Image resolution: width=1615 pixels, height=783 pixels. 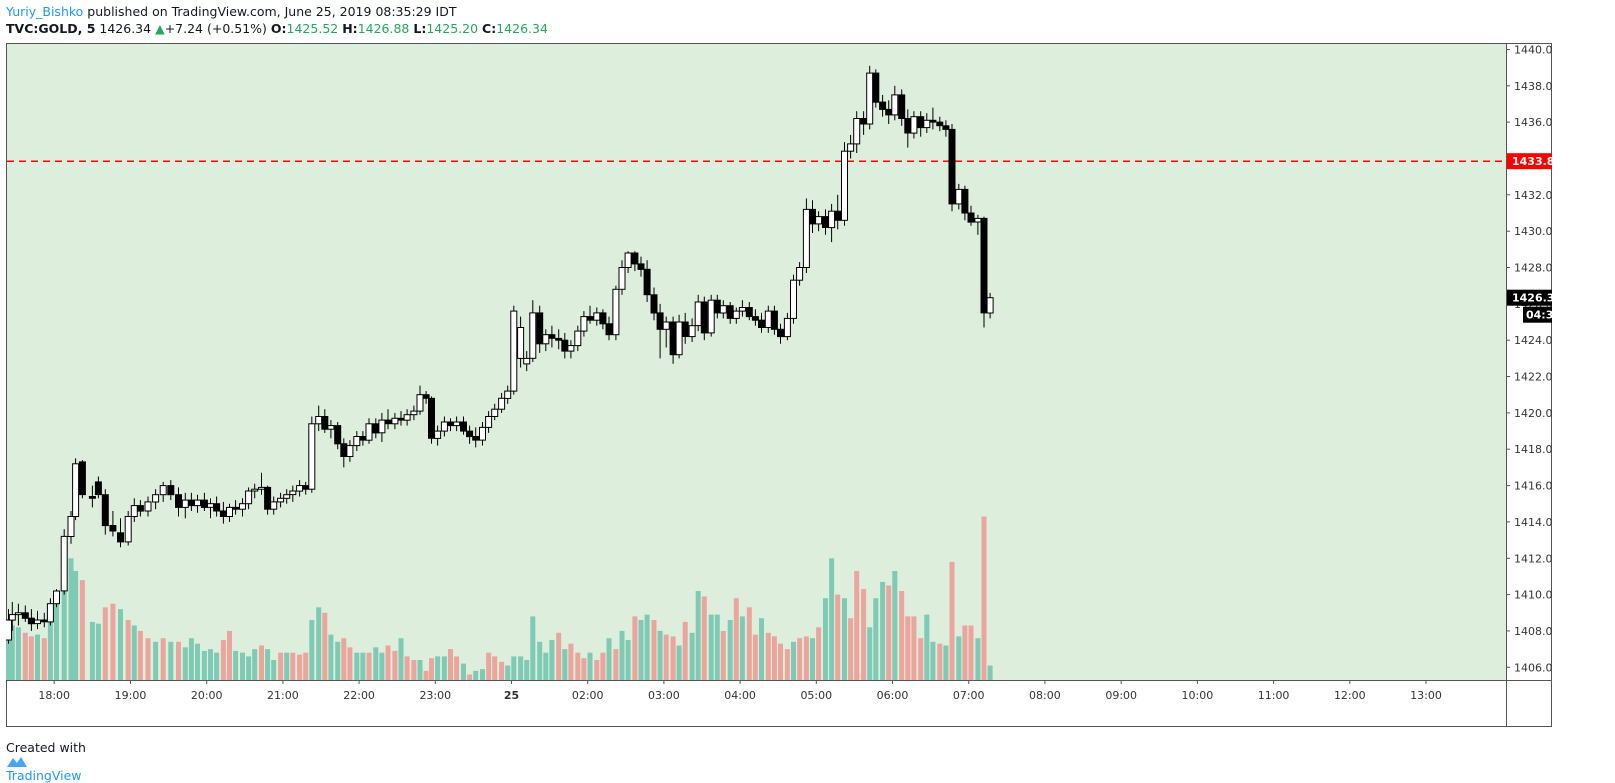 What do you see at coordinates (207, 695) in the screenshot?
I see `time-tick-label: 20:00` at bounding box center [207, 695].